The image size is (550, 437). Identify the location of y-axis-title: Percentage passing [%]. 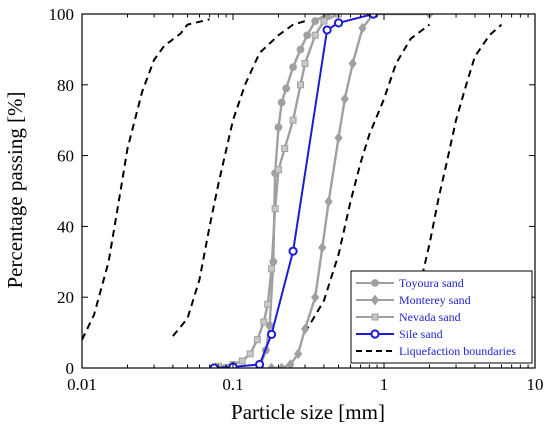
(15, 189).